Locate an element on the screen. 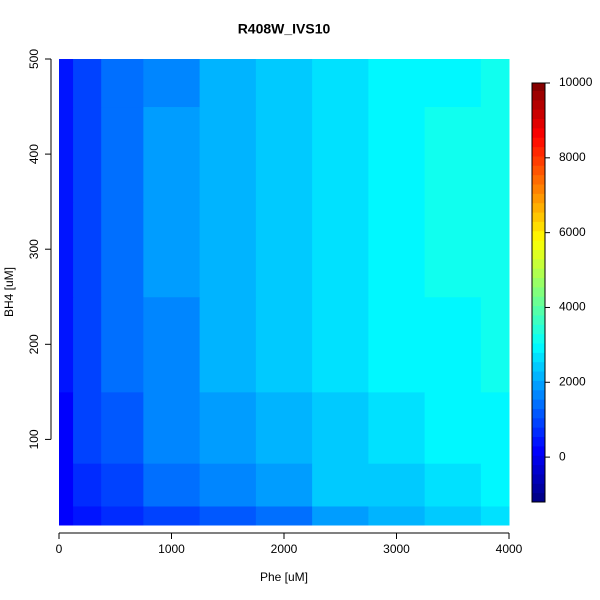 The width and height of the screenshot is (600, 600). y-axis-label: BH4 [uM] is located at coordinates (9, 292).